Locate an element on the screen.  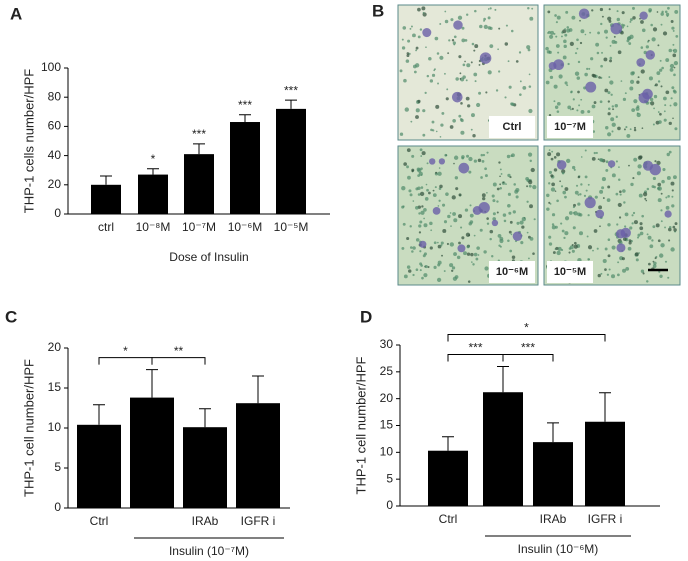
y-tick-label: 25 is located at coordinates (387, 371).